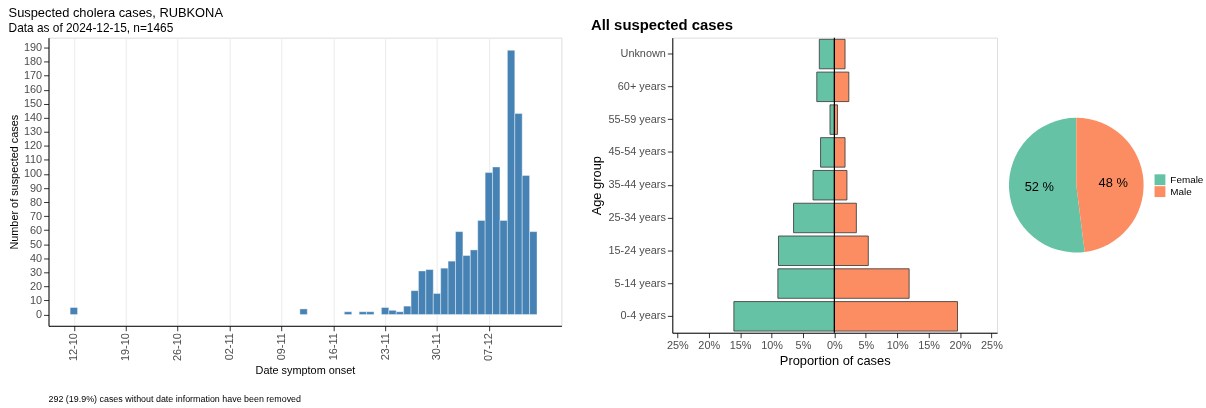 The height and width of the screenshot is (408, 1206). I want to click on y-tick-label: 15-24 years, so click(637, 249).